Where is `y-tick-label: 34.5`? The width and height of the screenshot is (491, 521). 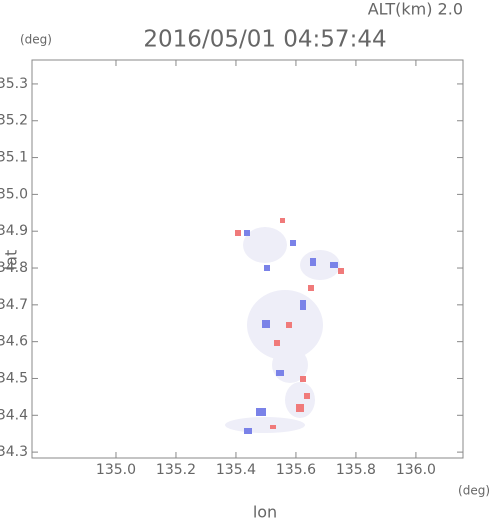
y-tick-label: 34.5 is located at coordinates (14, 378).